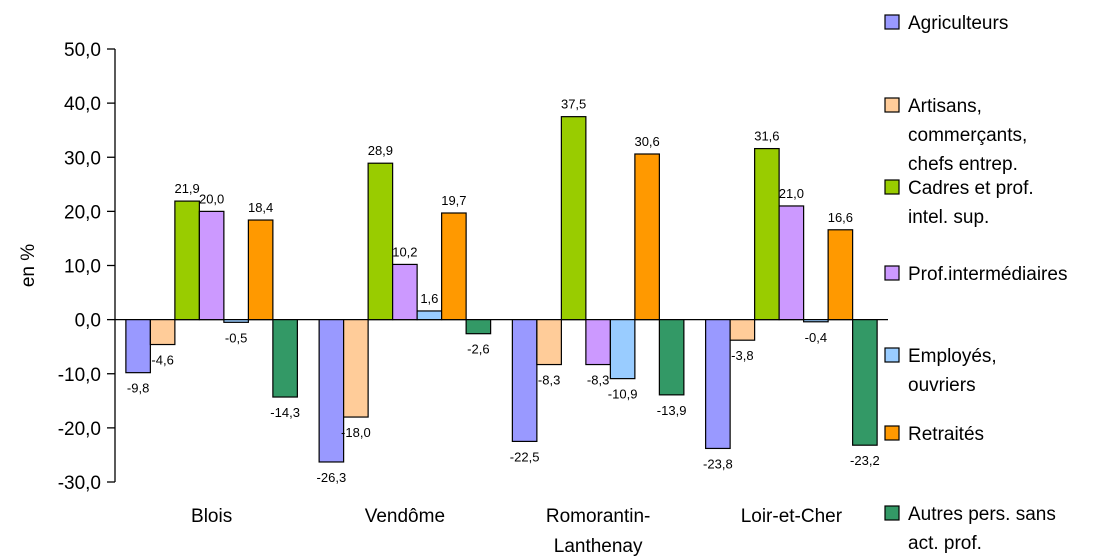 The image size is (1120, 558). Describe the element at coordinates (946, 434) in the screenshot. I see `legend-label: Retraités` at that location.